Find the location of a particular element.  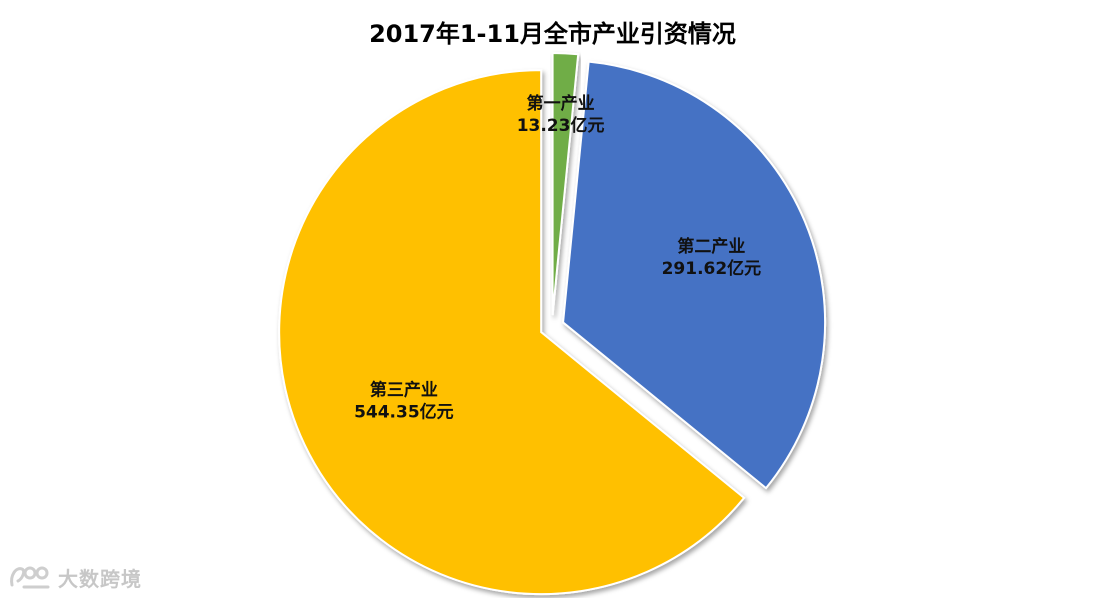

slice-label-value-2: 291.62亿元 is located at coordinates (712, 268).